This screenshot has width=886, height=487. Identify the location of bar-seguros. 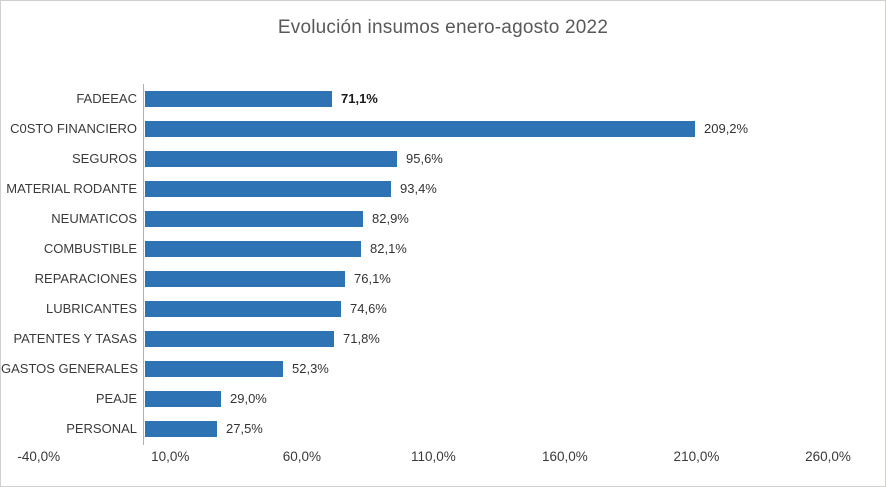
(271, 159).